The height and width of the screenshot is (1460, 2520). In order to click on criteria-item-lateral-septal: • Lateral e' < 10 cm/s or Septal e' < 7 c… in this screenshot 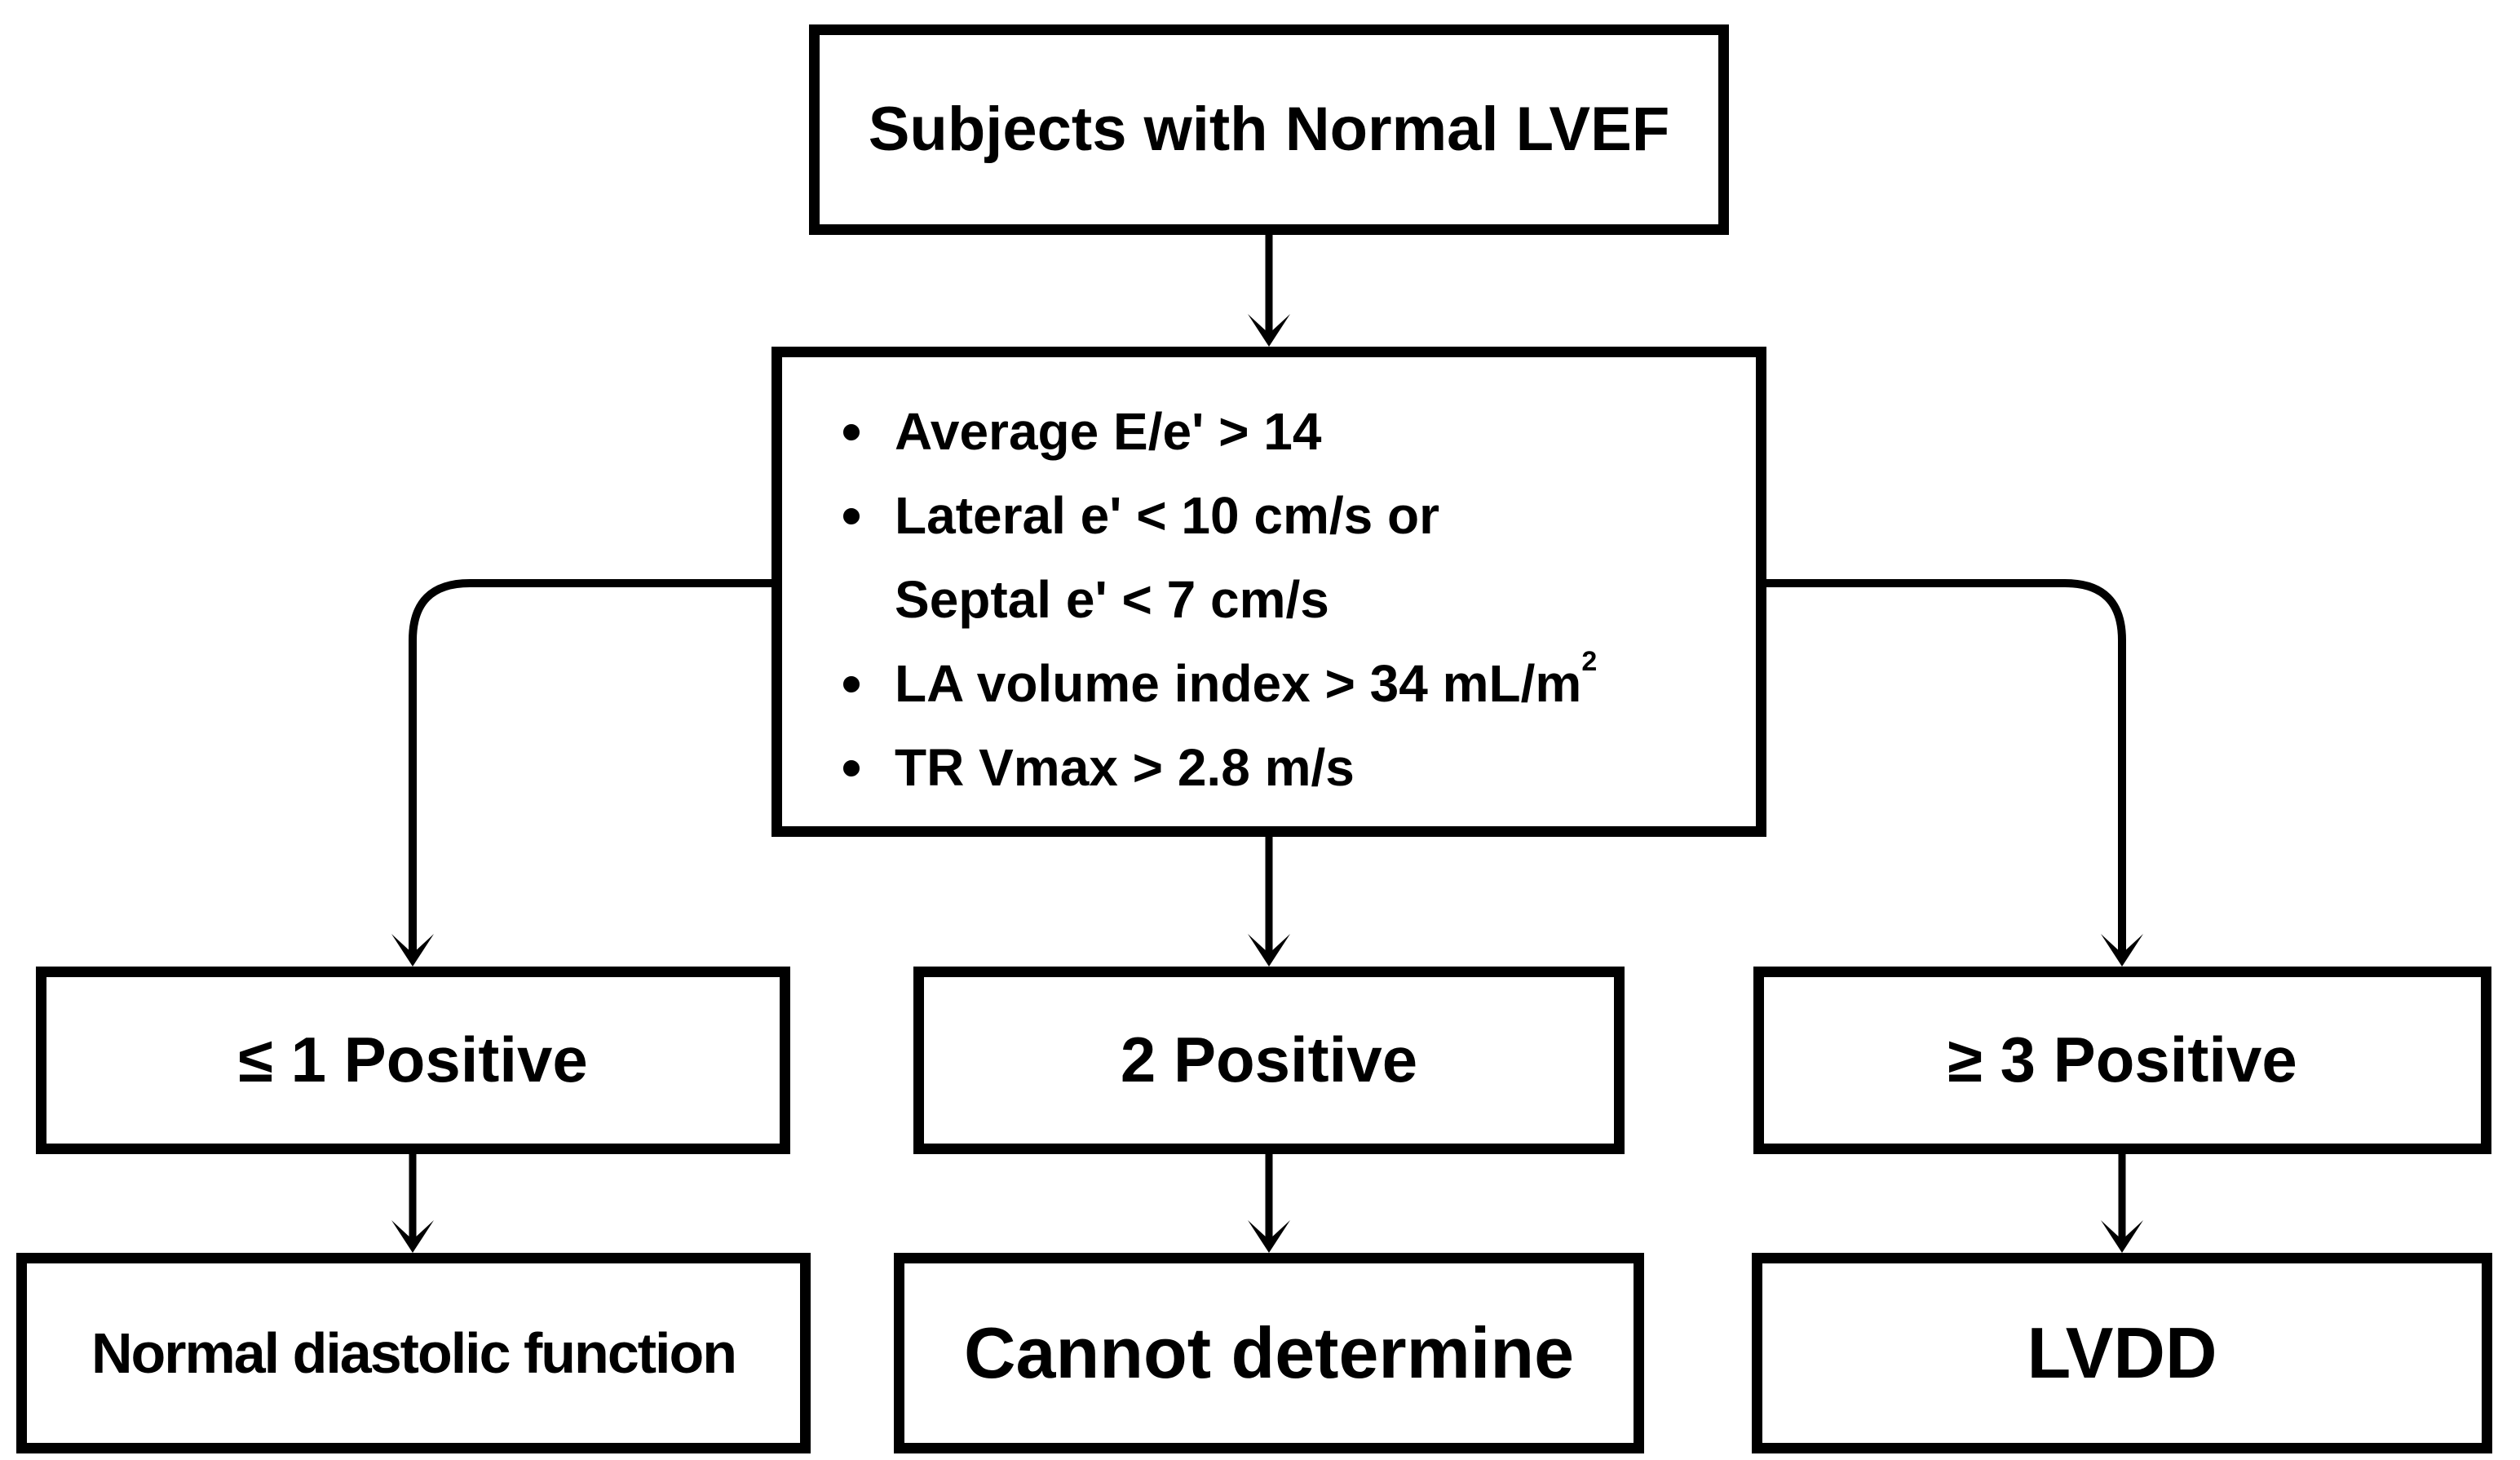, I will do `click(1214, 558)`.